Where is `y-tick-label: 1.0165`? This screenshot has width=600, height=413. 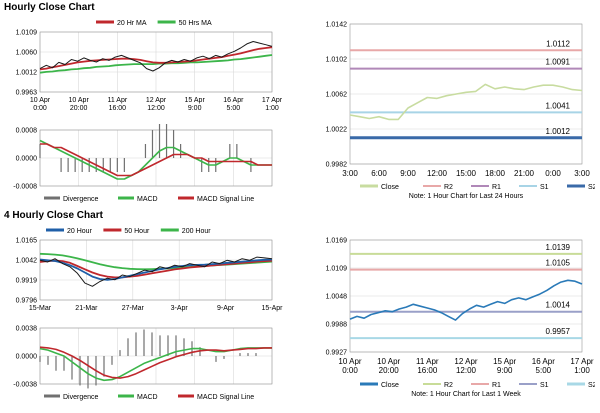 y-tick-label: 1.0165 is located at coordinates (27, 241).